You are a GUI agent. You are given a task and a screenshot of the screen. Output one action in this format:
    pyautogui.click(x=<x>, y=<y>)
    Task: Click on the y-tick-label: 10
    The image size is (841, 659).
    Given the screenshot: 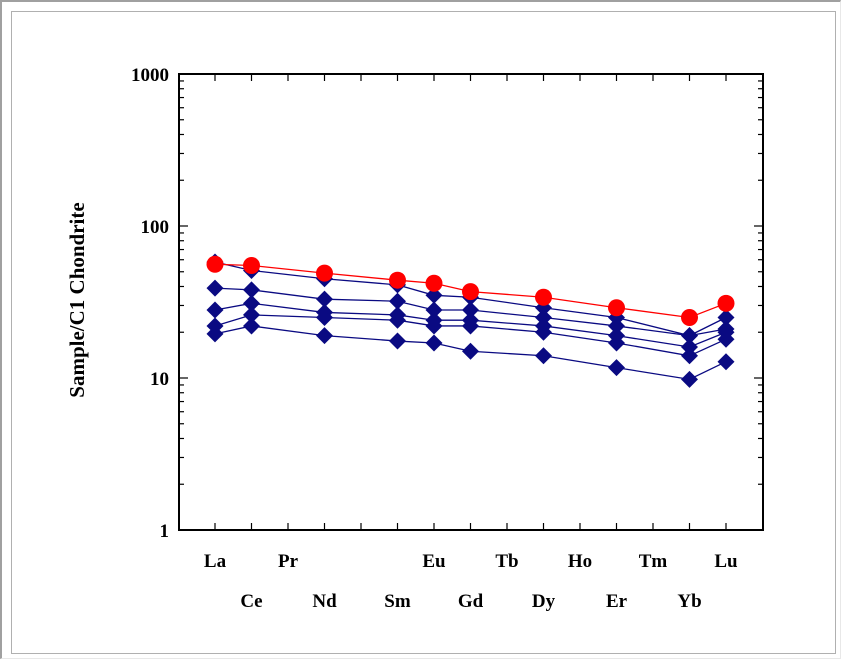 What is the action you would take?
    pyautogui.click(x=159, y=379)
    